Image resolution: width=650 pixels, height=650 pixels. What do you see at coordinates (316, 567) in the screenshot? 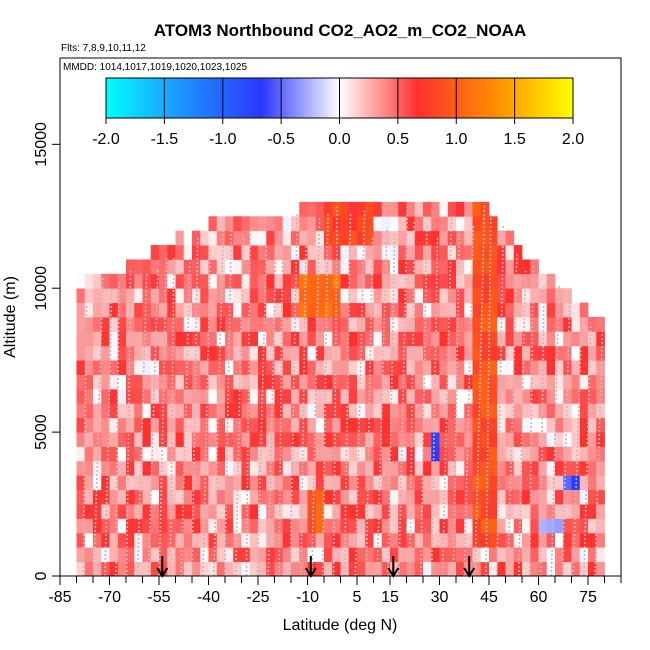
I see `arrow-markers` at bounding box center [316, 567].